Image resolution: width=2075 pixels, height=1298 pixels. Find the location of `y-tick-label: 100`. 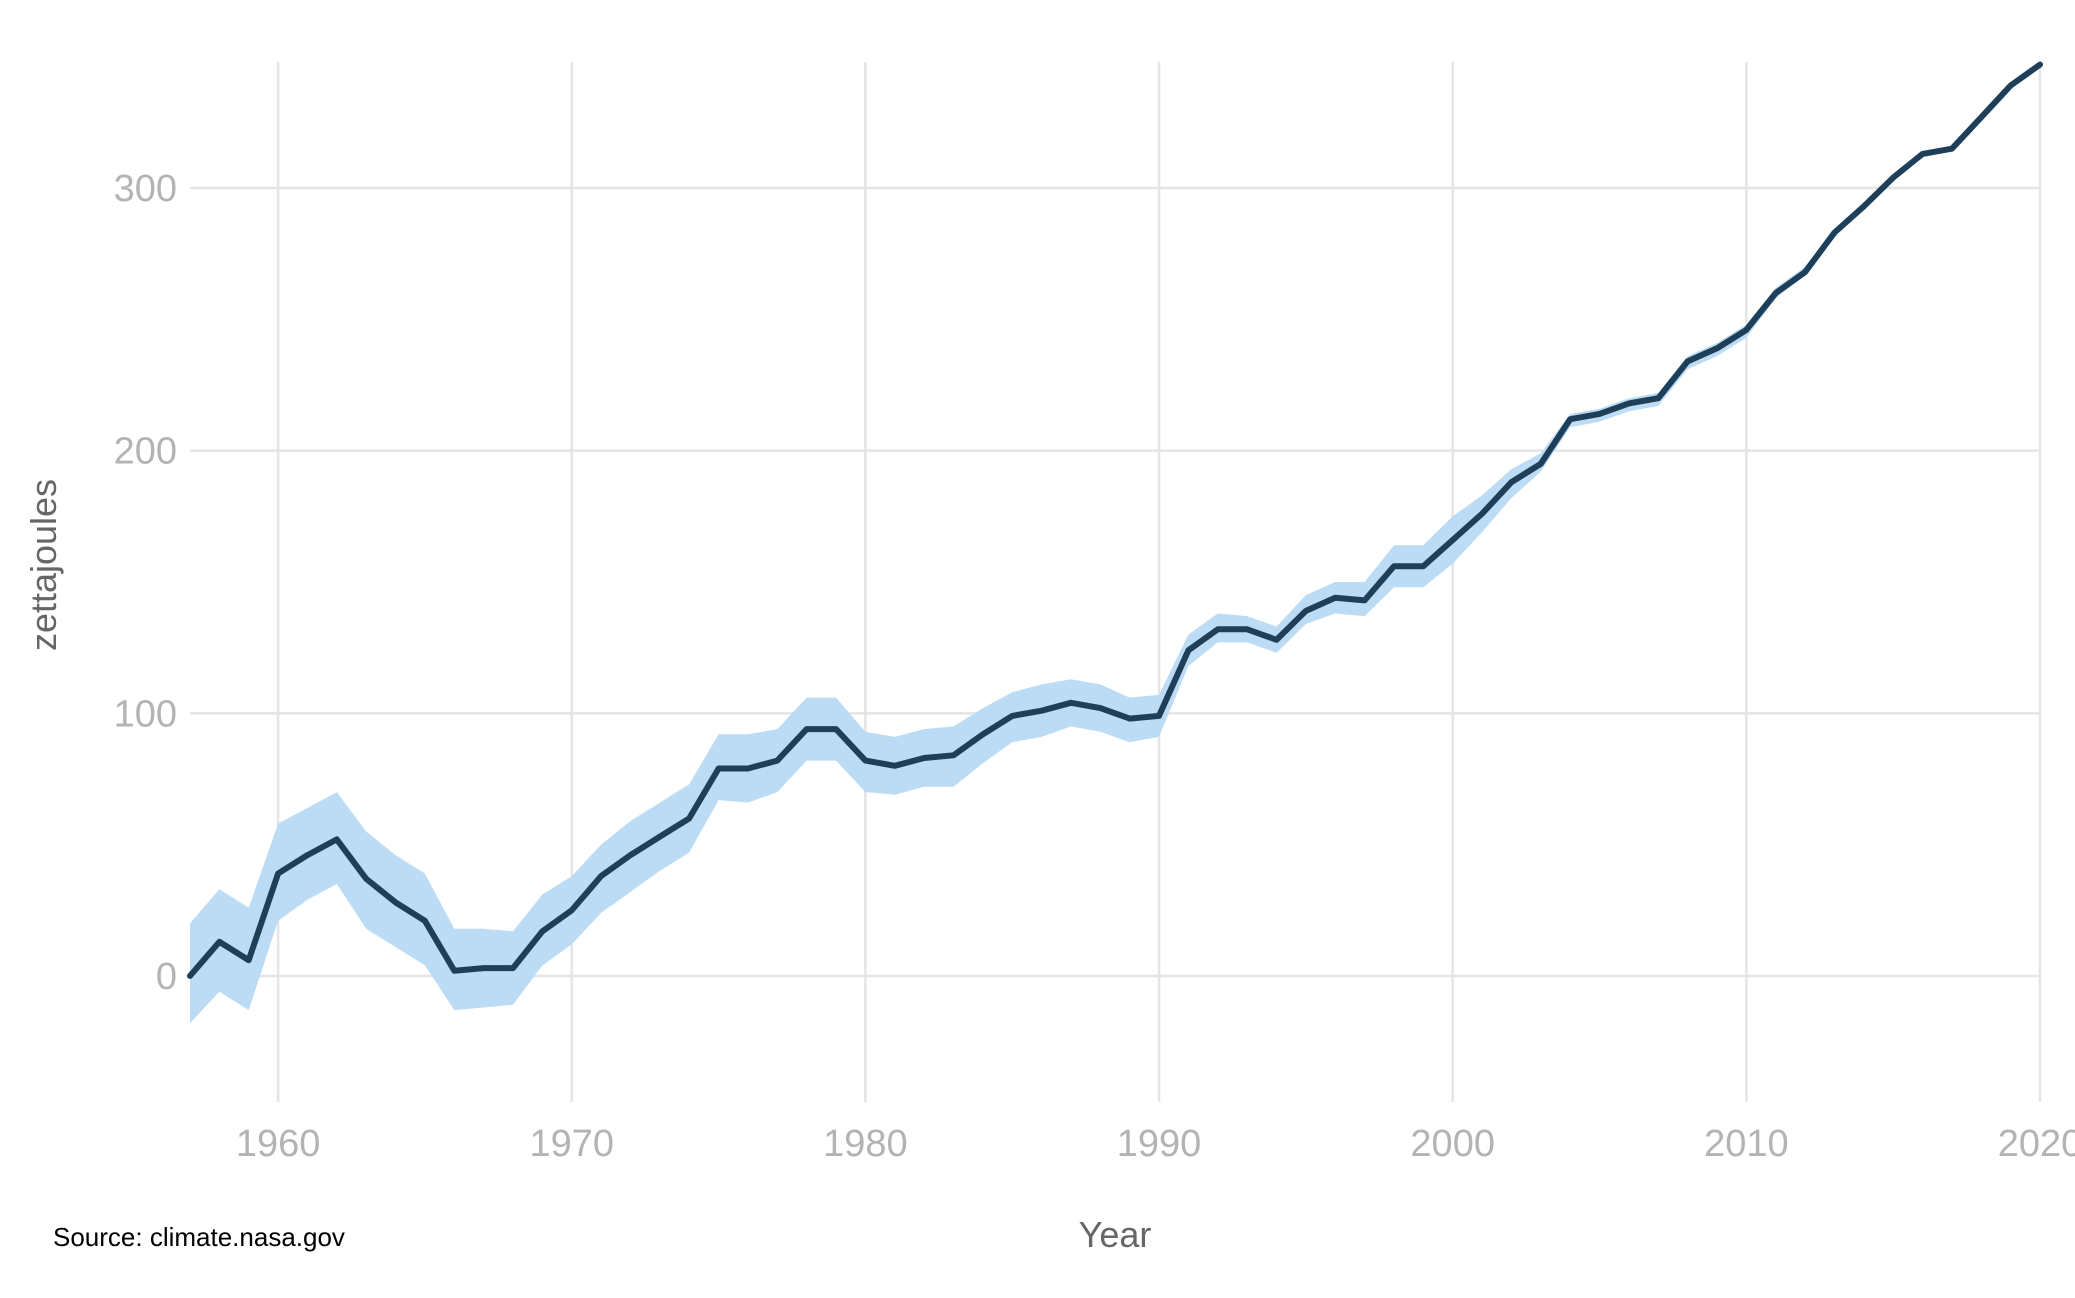

y-tick-label: 100 is located at coordinates (145, 714).